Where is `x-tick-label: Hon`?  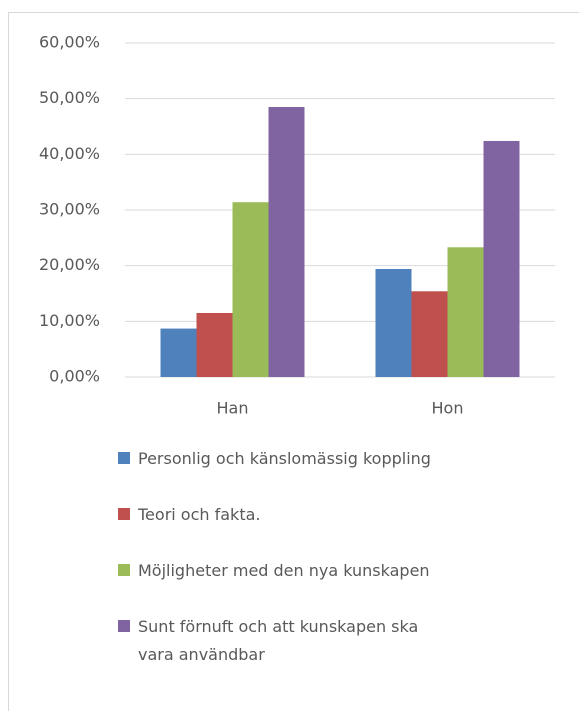
x-tick-label: Hon is located at coordinates (448, 408).